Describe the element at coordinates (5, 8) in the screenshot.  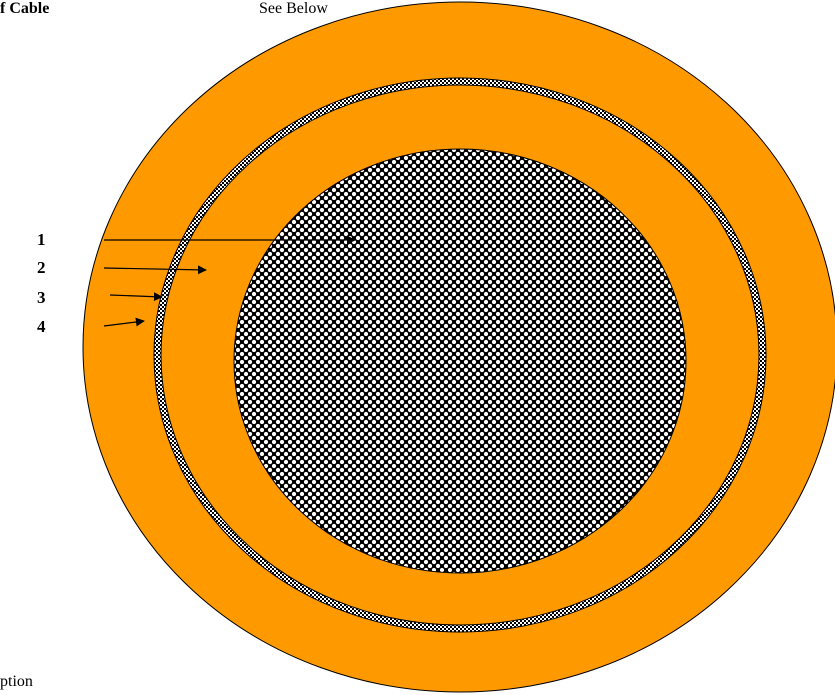
I see `title-prefix: f` at that location.